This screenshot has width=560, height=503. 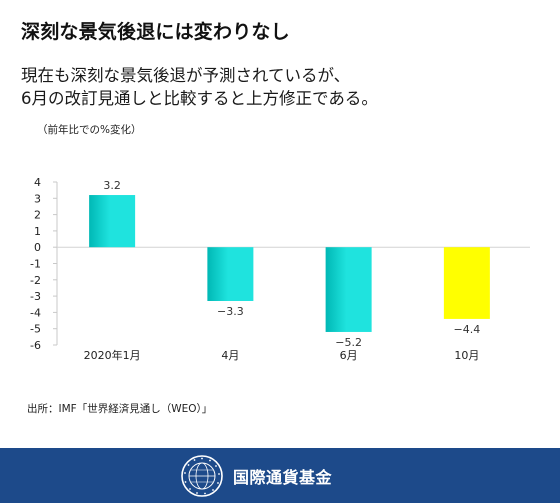 I want to click on bar-value-label: −3.3, so click(x=230, y=311).